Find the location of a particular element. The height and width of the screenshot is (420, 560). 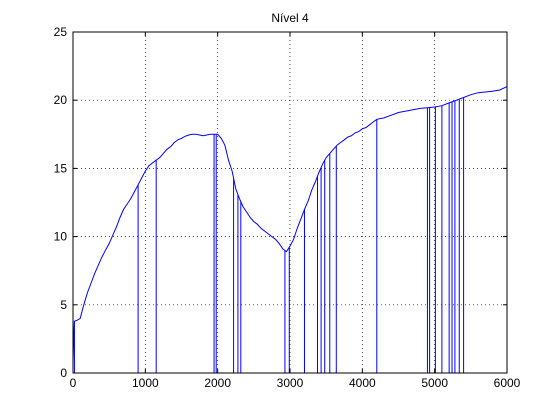

x-tick-label: 5000 is located at coordinates (434, 383).